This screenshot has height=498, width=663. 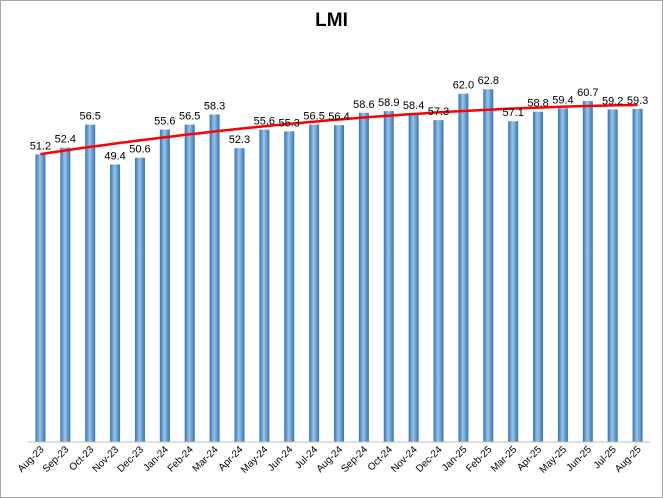 What do you see at coordinates (181, 459) in the screenshot?
I see `tick-label-Feb-24: Feb-24` at bounding box center [181, 459].